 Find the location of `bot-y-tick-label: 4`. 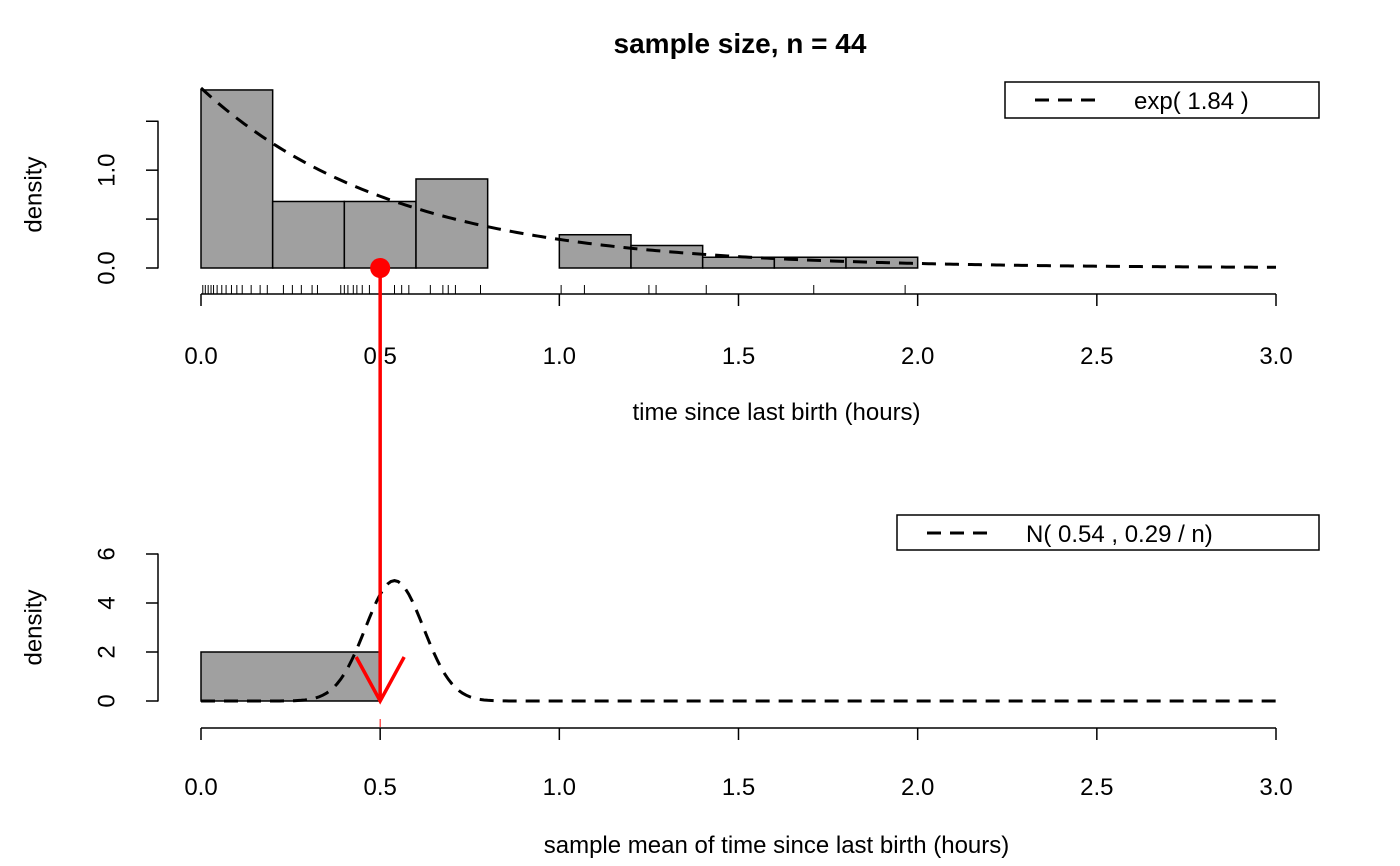

bot-y-tick-label: 4 is located at coordinates (106, 602).